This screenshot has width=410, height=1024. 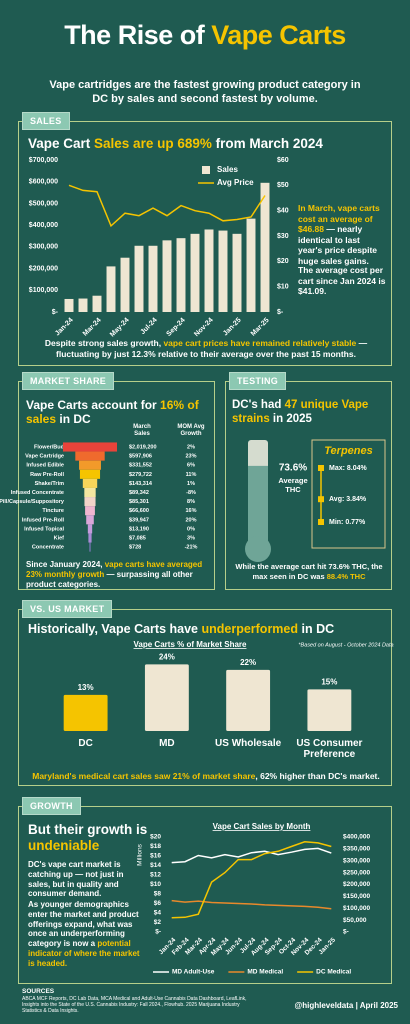 I want to click on y-tick-label: $300,000, so click(x=43, y=247).